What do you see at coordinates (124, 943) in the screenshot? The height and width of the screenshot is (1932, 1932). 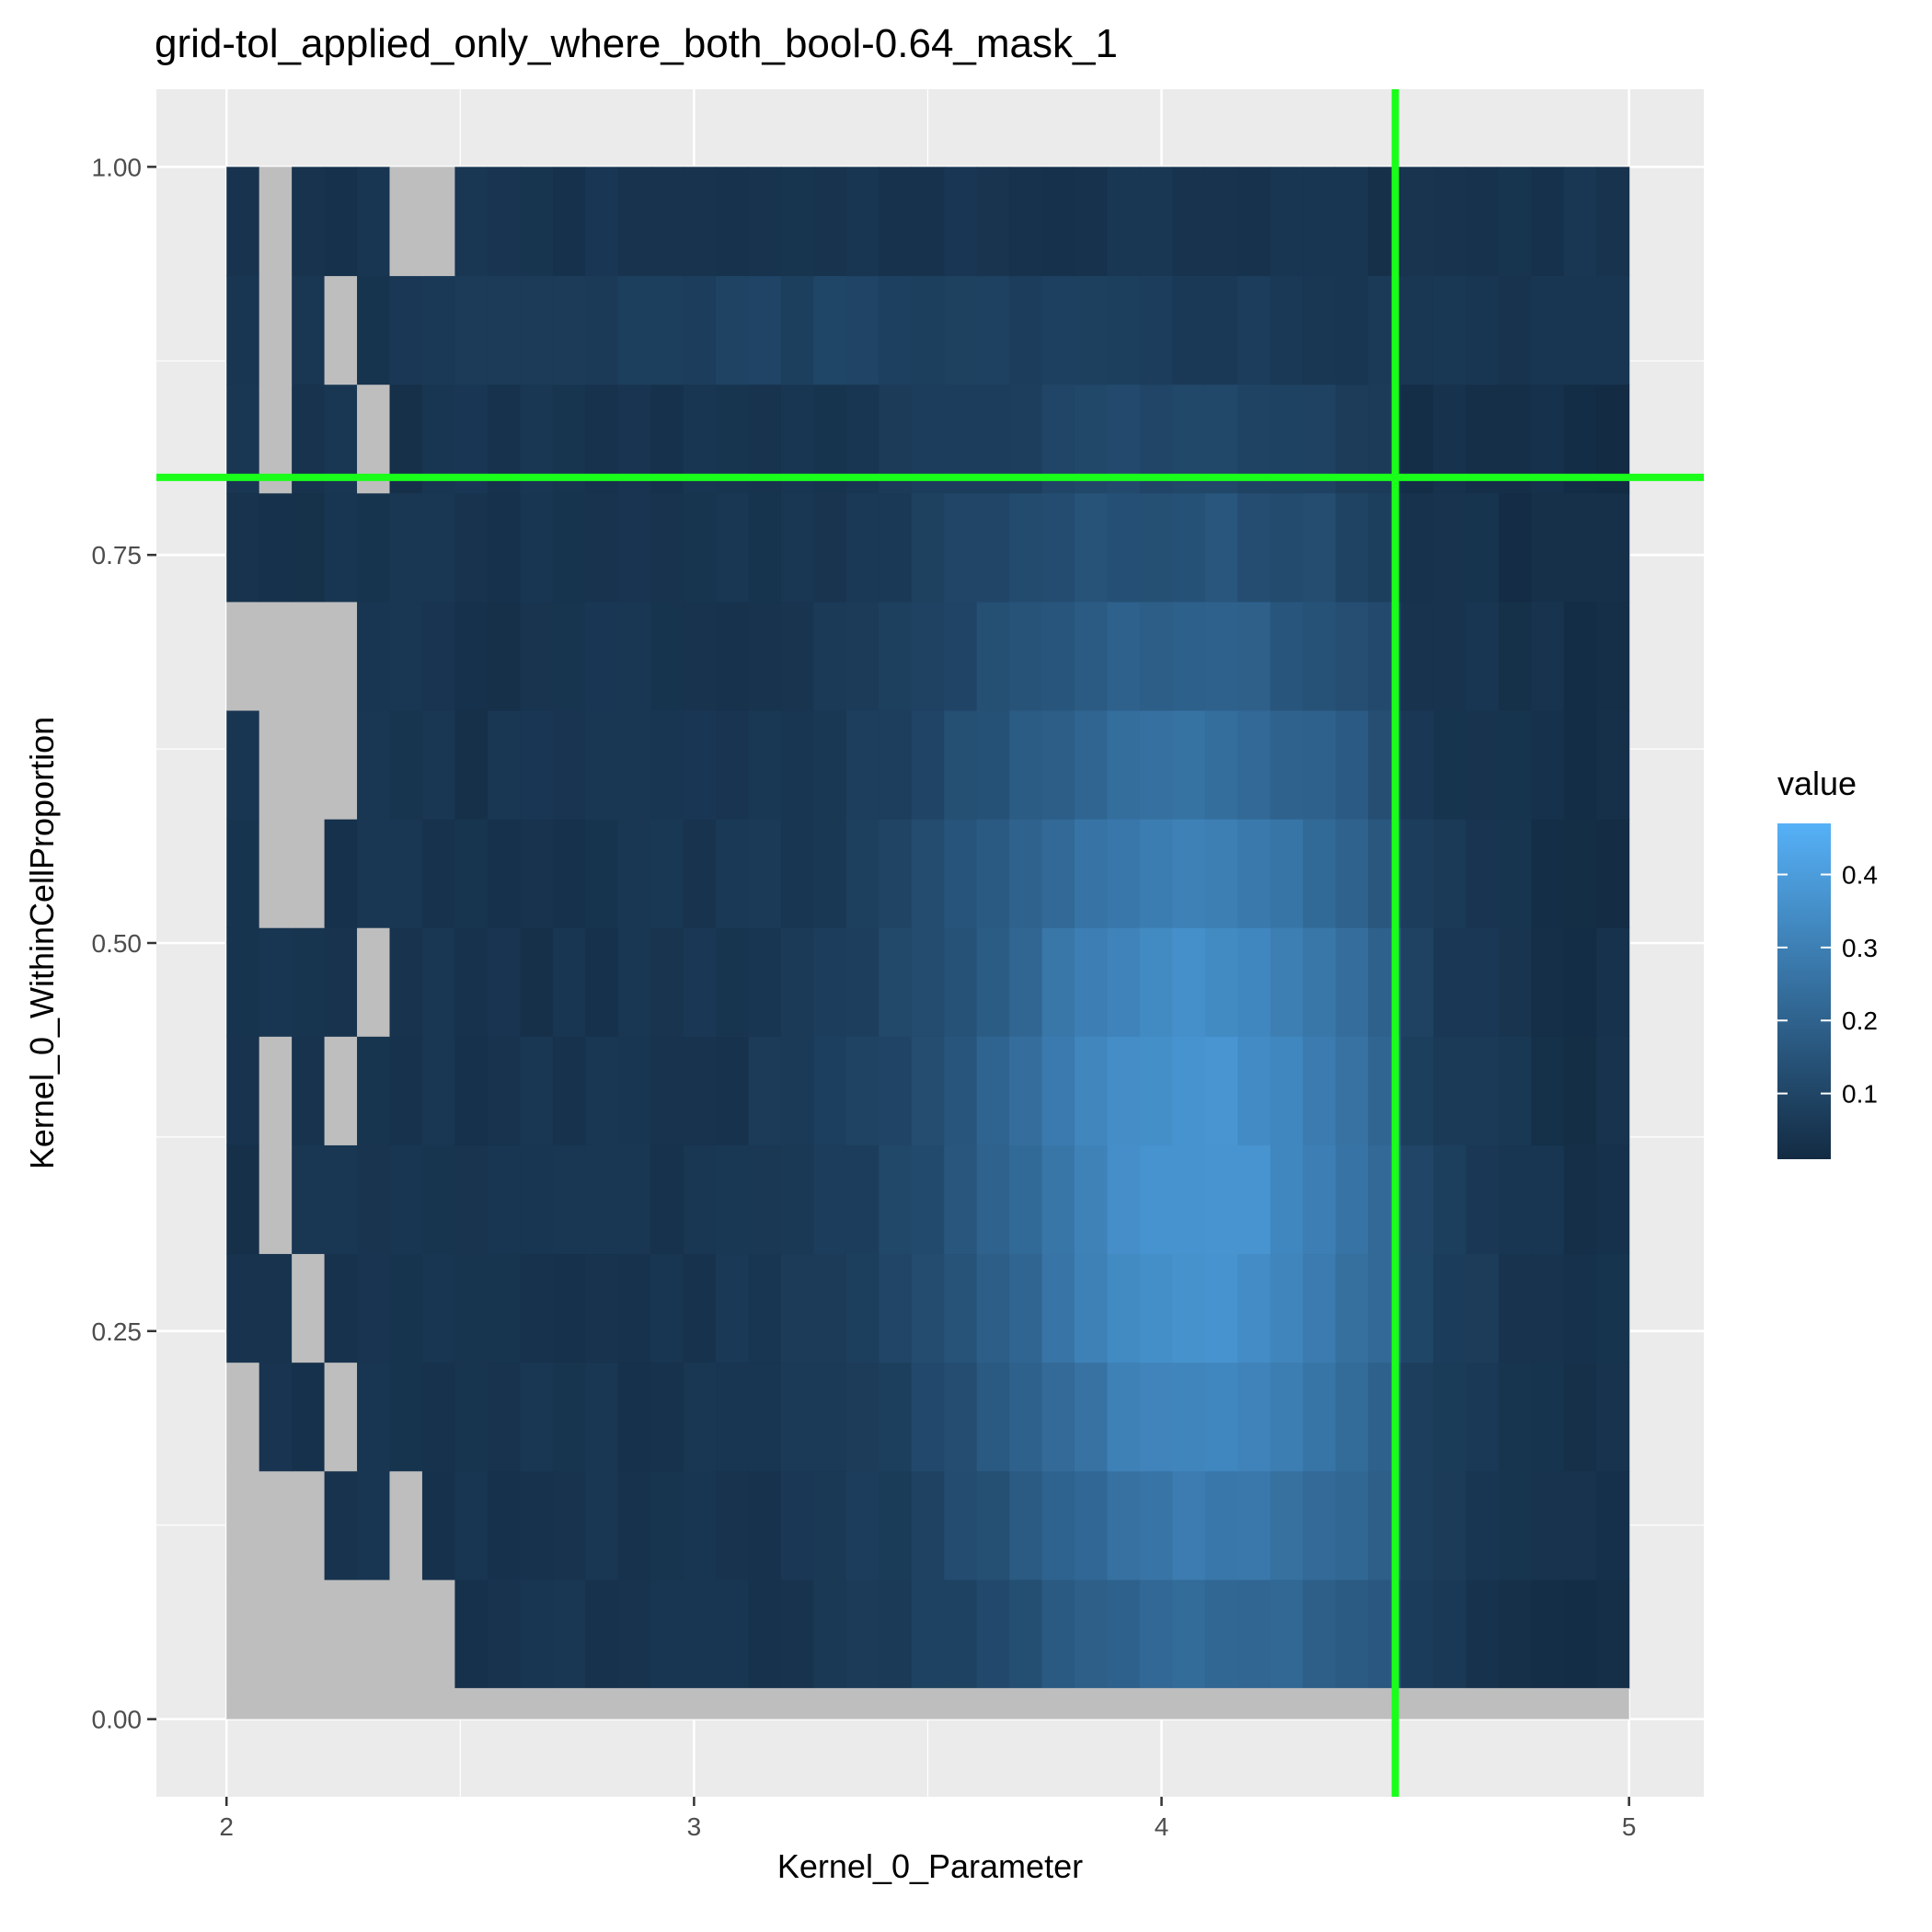 I see `y-axis: 0.00 0.25 0.50 0.75 1.00` at bounding box center [124, 943].